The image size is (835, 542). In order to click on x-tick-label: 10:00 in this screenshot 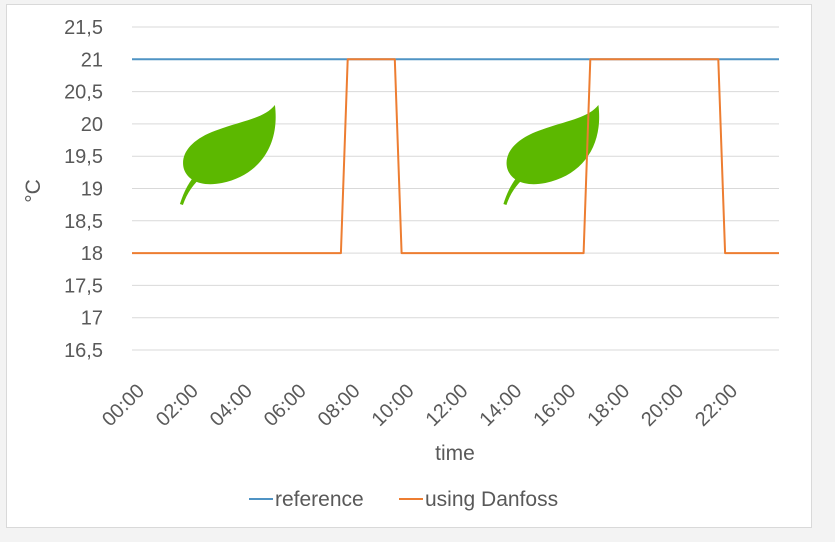, I will do `click(393, 405)`.